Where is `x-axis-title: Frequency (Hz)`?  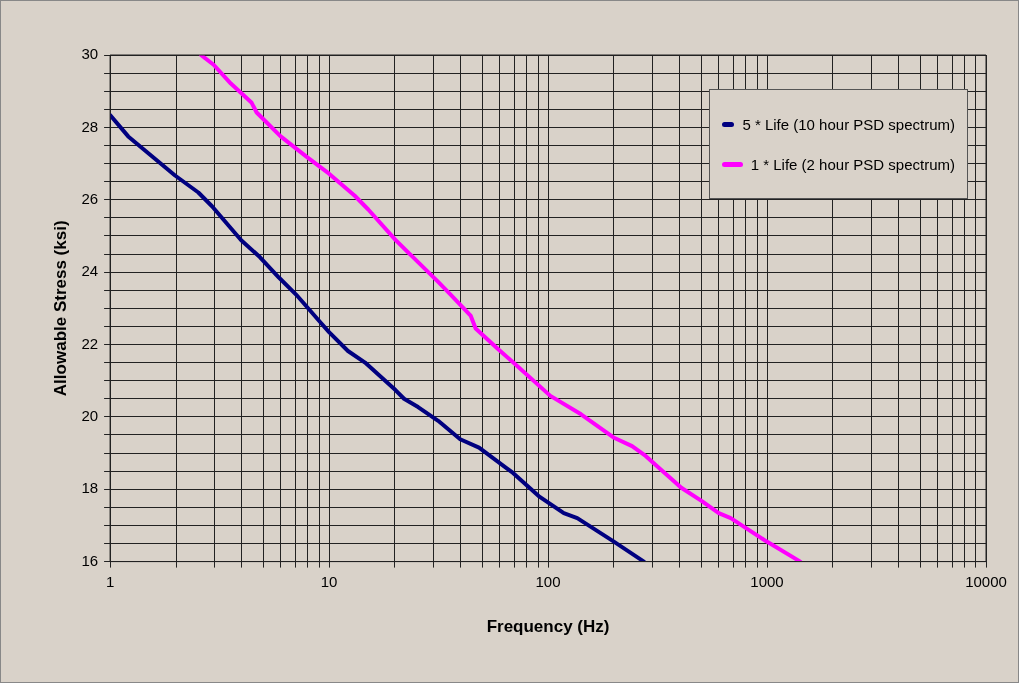 x-axis-title: Frequency (Hz) is located at coordinates (548, 627).